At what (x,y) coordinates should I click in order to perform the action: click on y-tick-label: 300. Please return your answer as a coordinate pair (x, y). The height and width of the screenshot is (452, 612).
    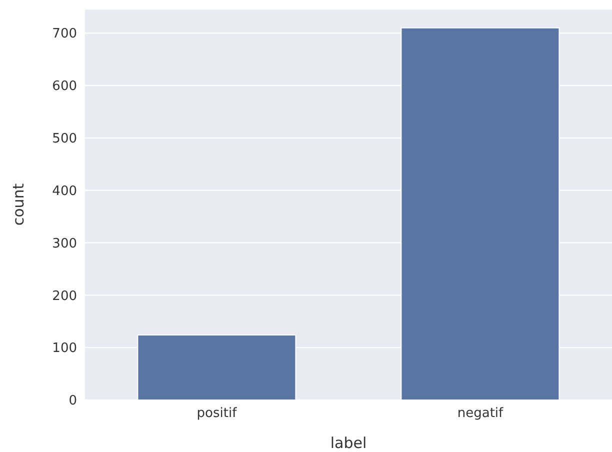
    Looking at the image, I should click on (64, 244).